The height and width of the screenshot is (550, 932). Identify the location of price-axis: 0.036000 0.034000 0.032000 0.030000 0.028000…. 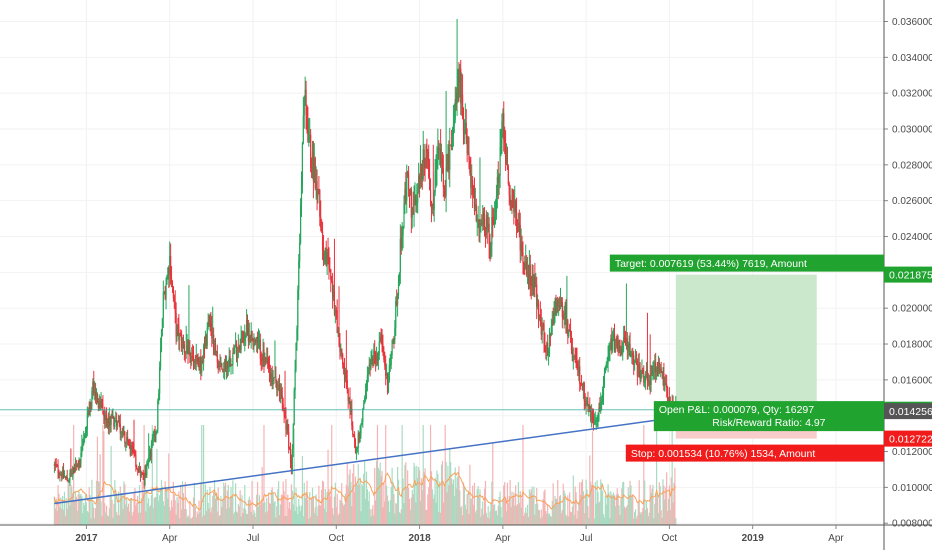
(907, 275).